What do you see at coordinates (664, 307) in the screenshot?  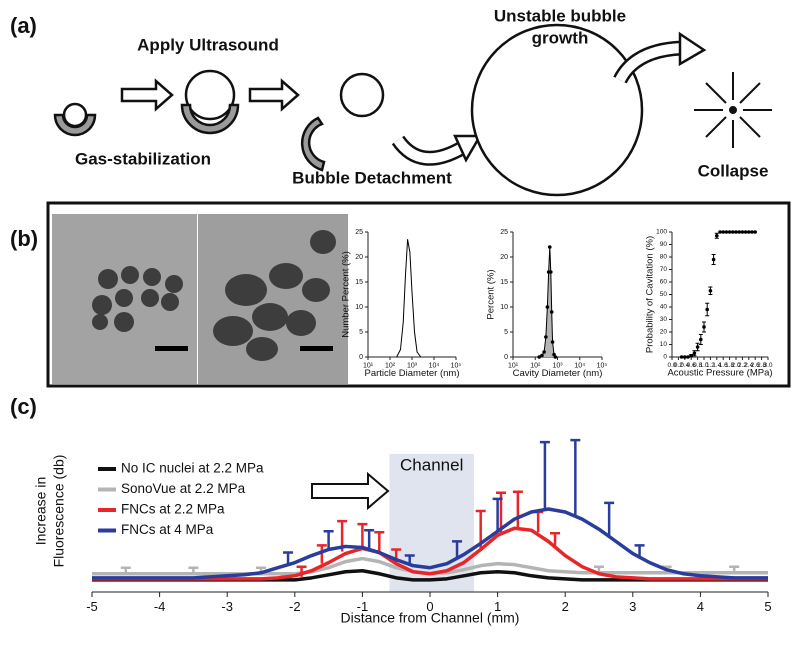 I see `y-tick-label: 40` at bounding box center [664, 307].